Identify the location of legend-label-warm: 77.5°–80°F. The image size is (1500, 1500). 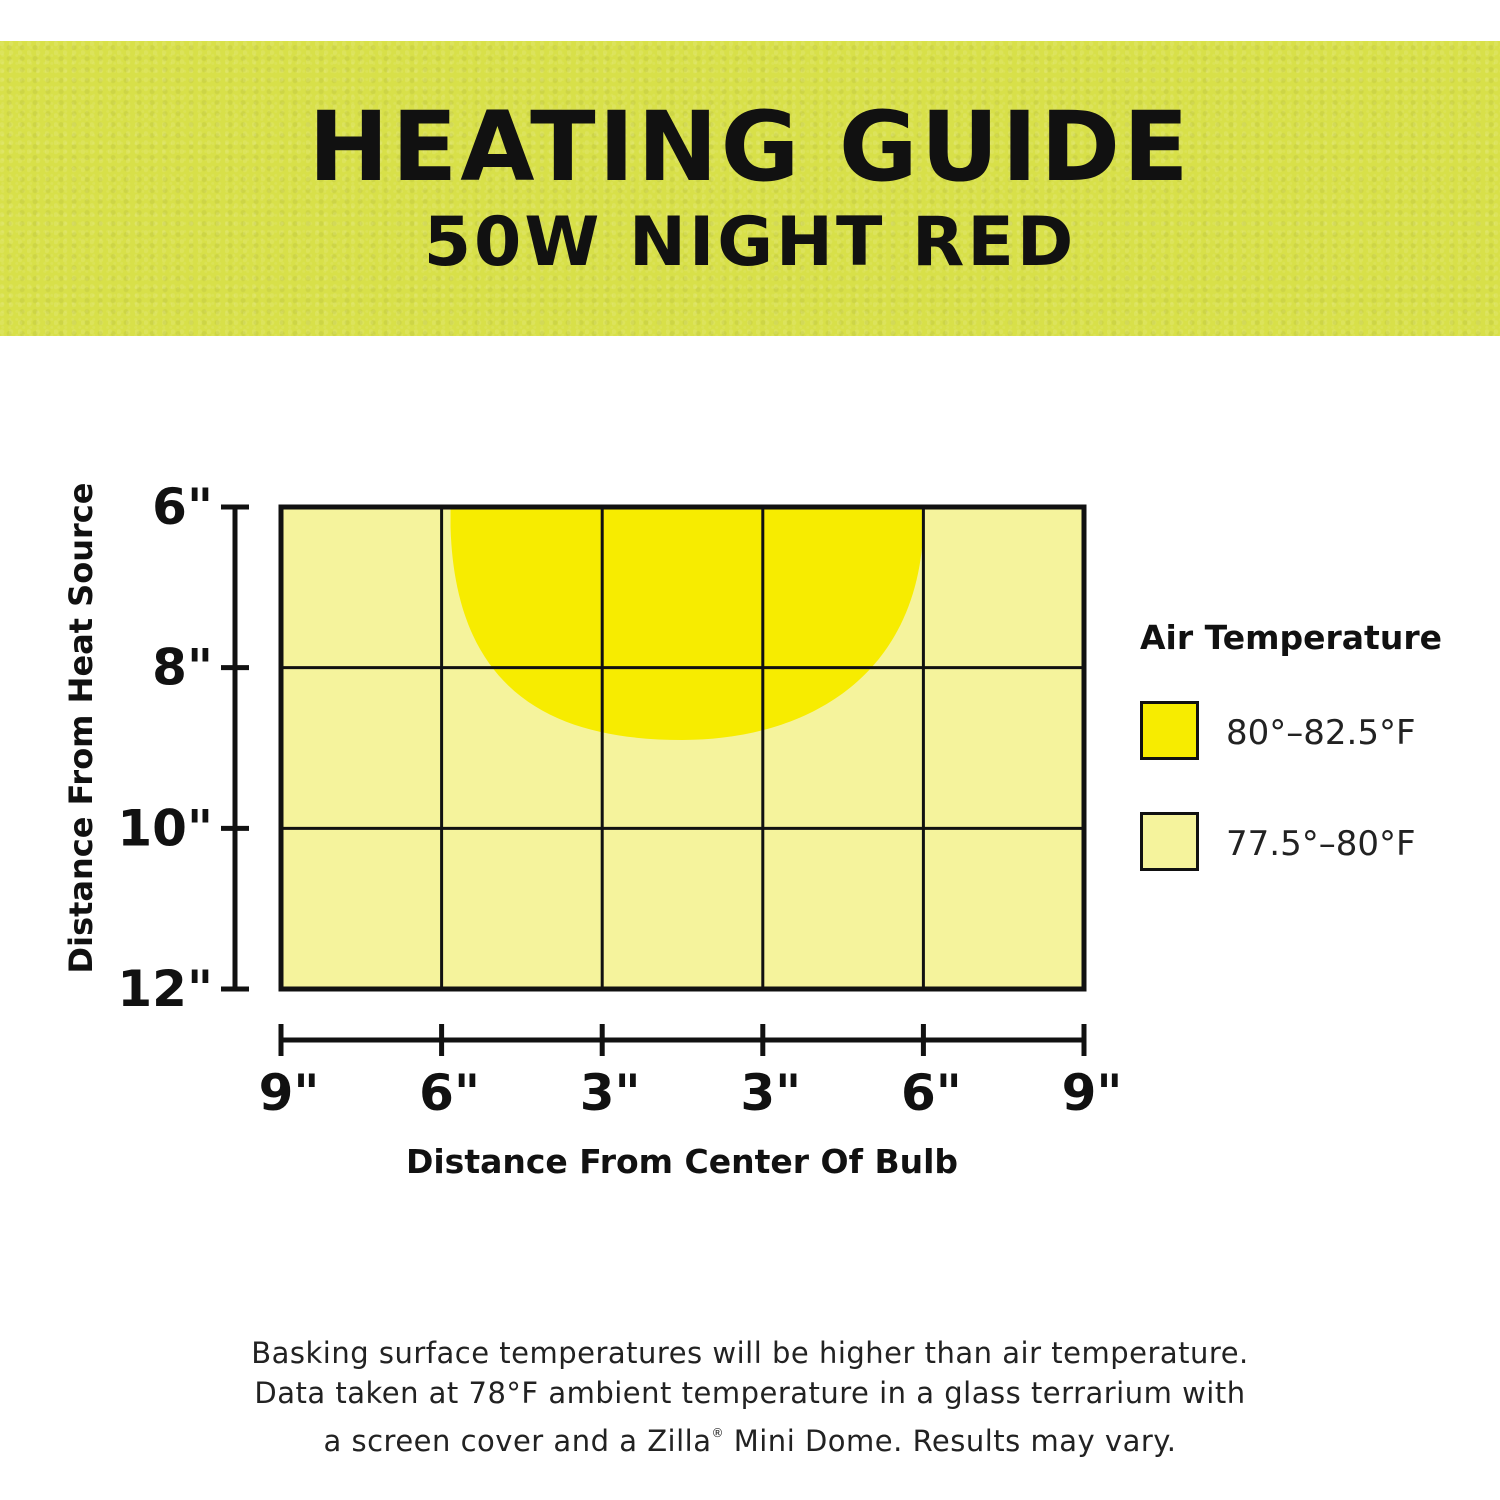
(1321, 844).